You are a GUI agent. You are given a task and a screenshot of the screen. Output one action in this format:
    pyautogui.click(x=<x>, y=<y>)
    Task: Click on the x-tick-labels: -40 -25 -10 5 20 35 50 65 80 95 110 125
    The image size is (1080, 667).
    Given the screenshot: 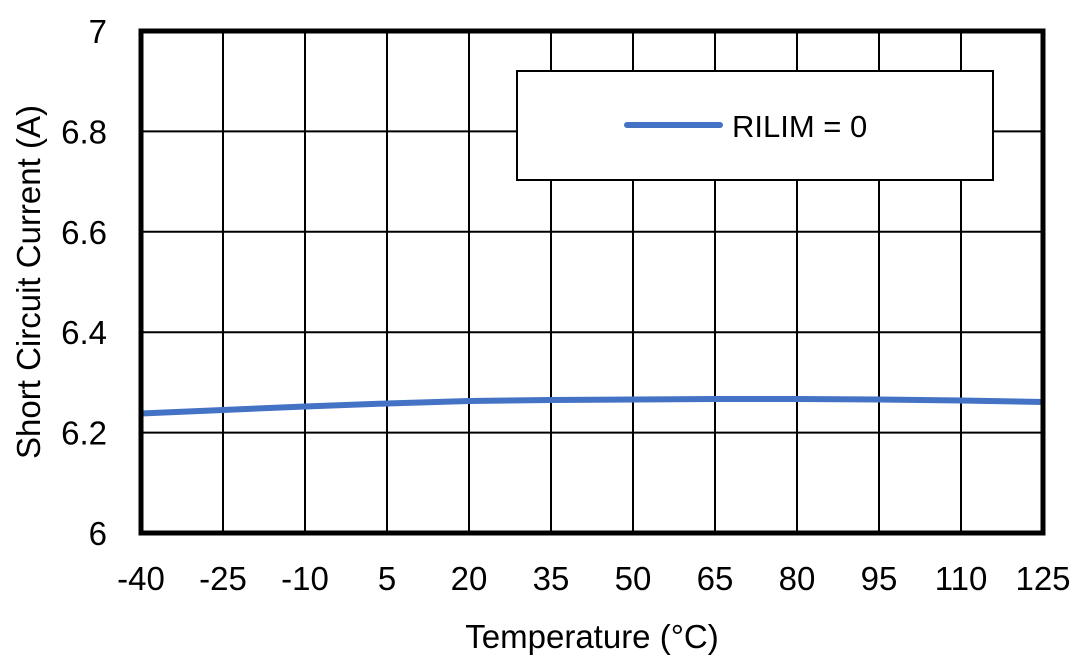 What is the action you would take?
    pyautogui.click(x=593, y=578)
    